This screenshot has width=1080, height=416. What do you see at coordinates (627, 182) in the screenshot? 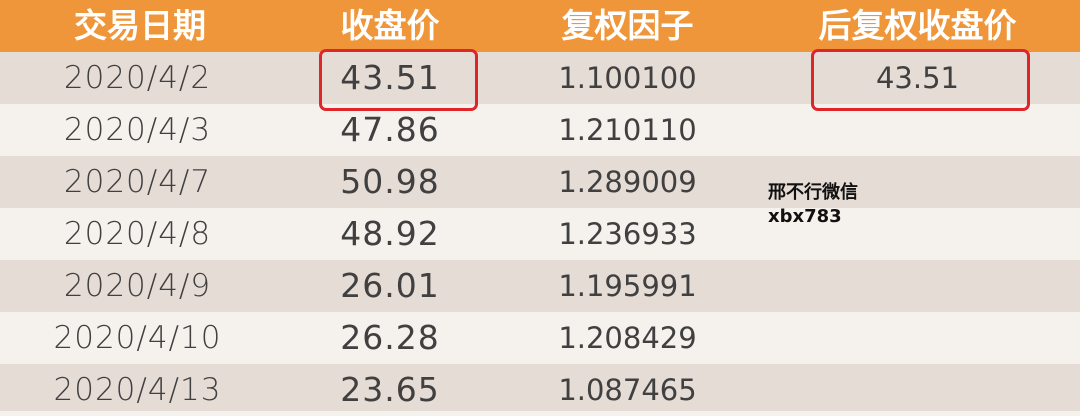
I see `factor-cell: 1.289009` at bounding box center [627, 182].